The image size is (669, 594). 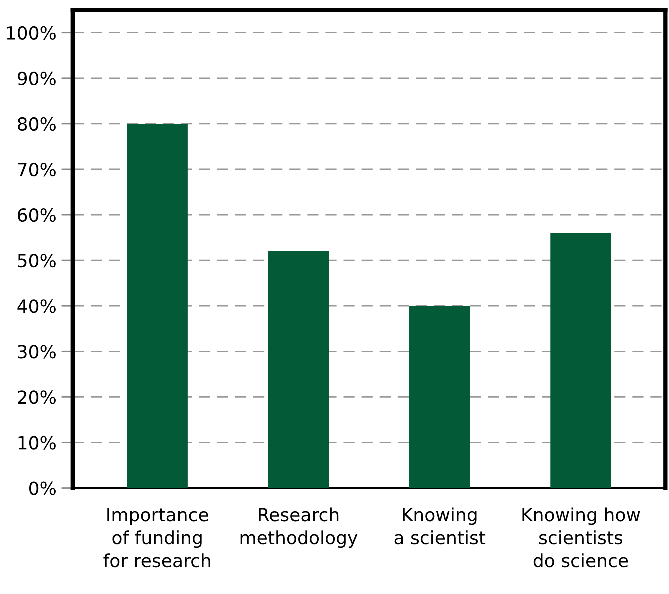 What do you see at coordinates (37, 307) in the screenshot?
I see `y-tick-label: 40%` at bounding box center [37, 307].